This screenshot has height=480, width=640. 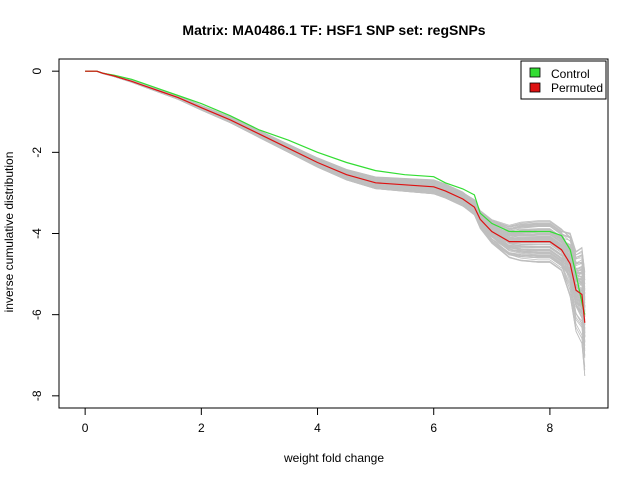 I want to click on legend: Control Permuted, so click(x=563, y=80).